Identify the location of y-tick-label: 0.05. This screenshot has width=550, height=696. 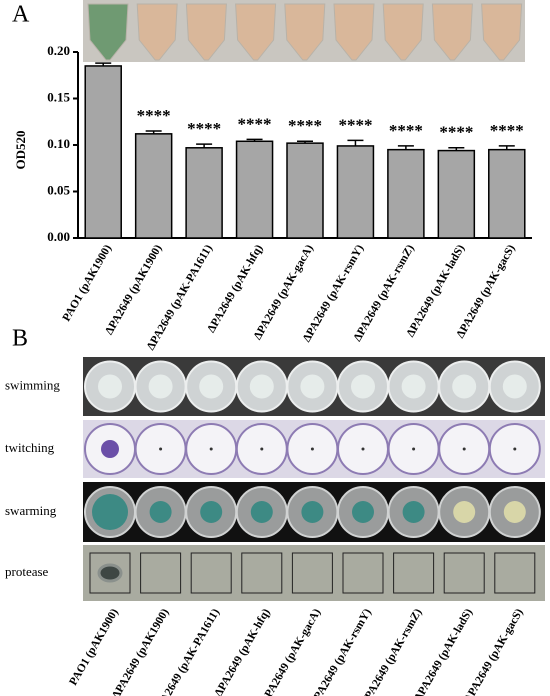
(58, 189).